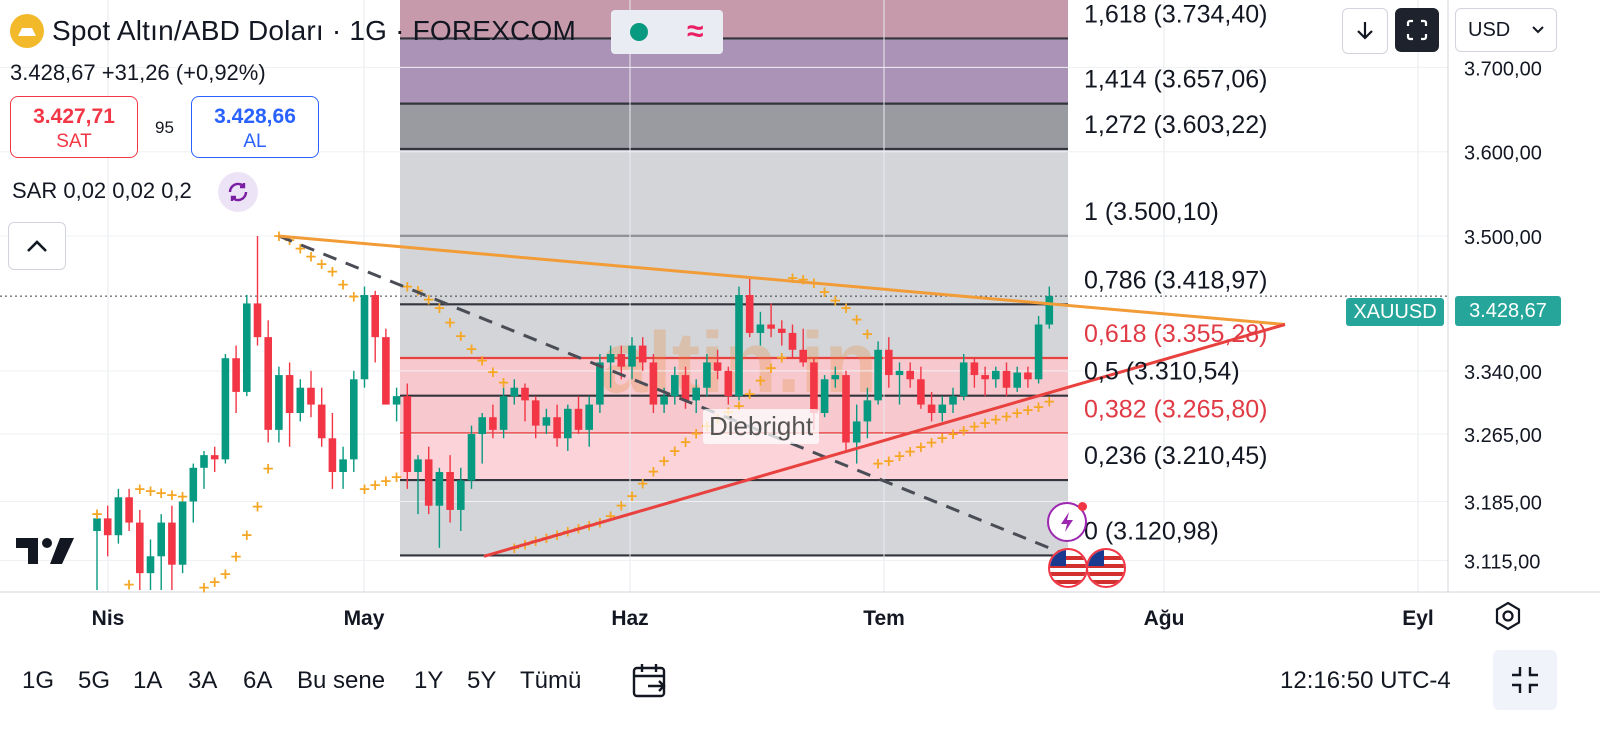 This screenshot has width=1600, height=738. Describe the element at coordinates (1538, 30) in the screenshot. I see `chevron-down-icon` at that location.